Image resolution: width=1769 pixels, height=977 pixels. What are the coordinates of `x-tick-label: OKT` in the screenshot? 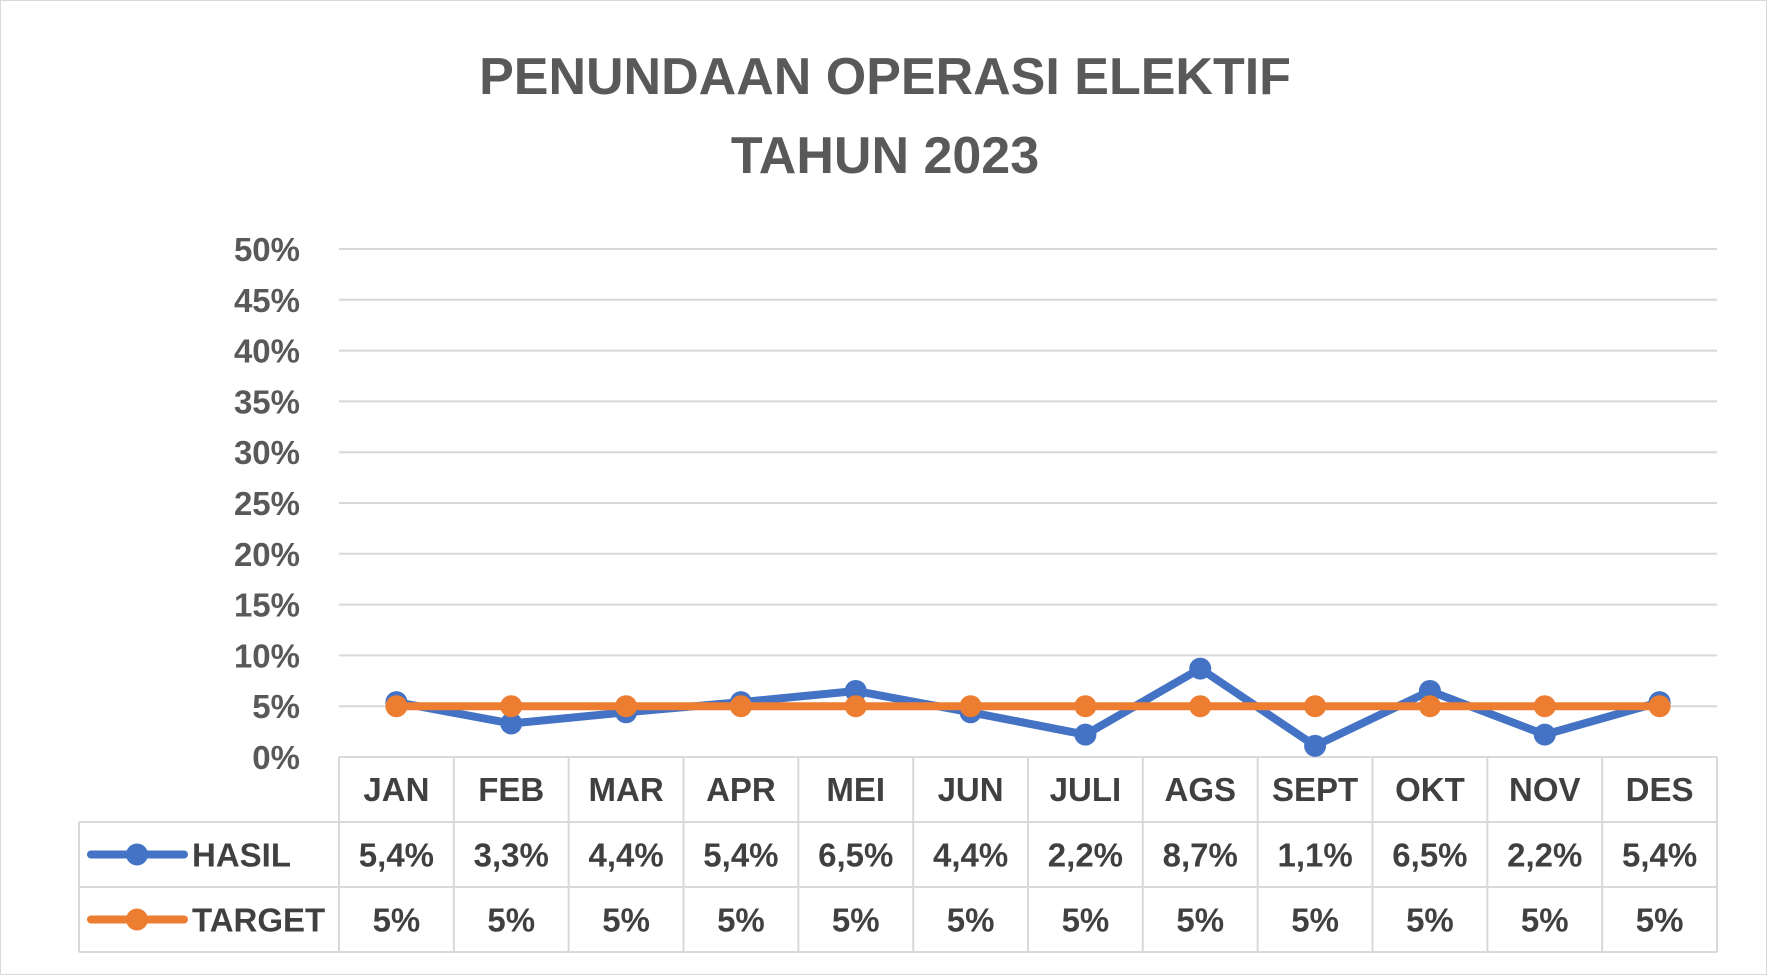 It's located at (1430, 789).